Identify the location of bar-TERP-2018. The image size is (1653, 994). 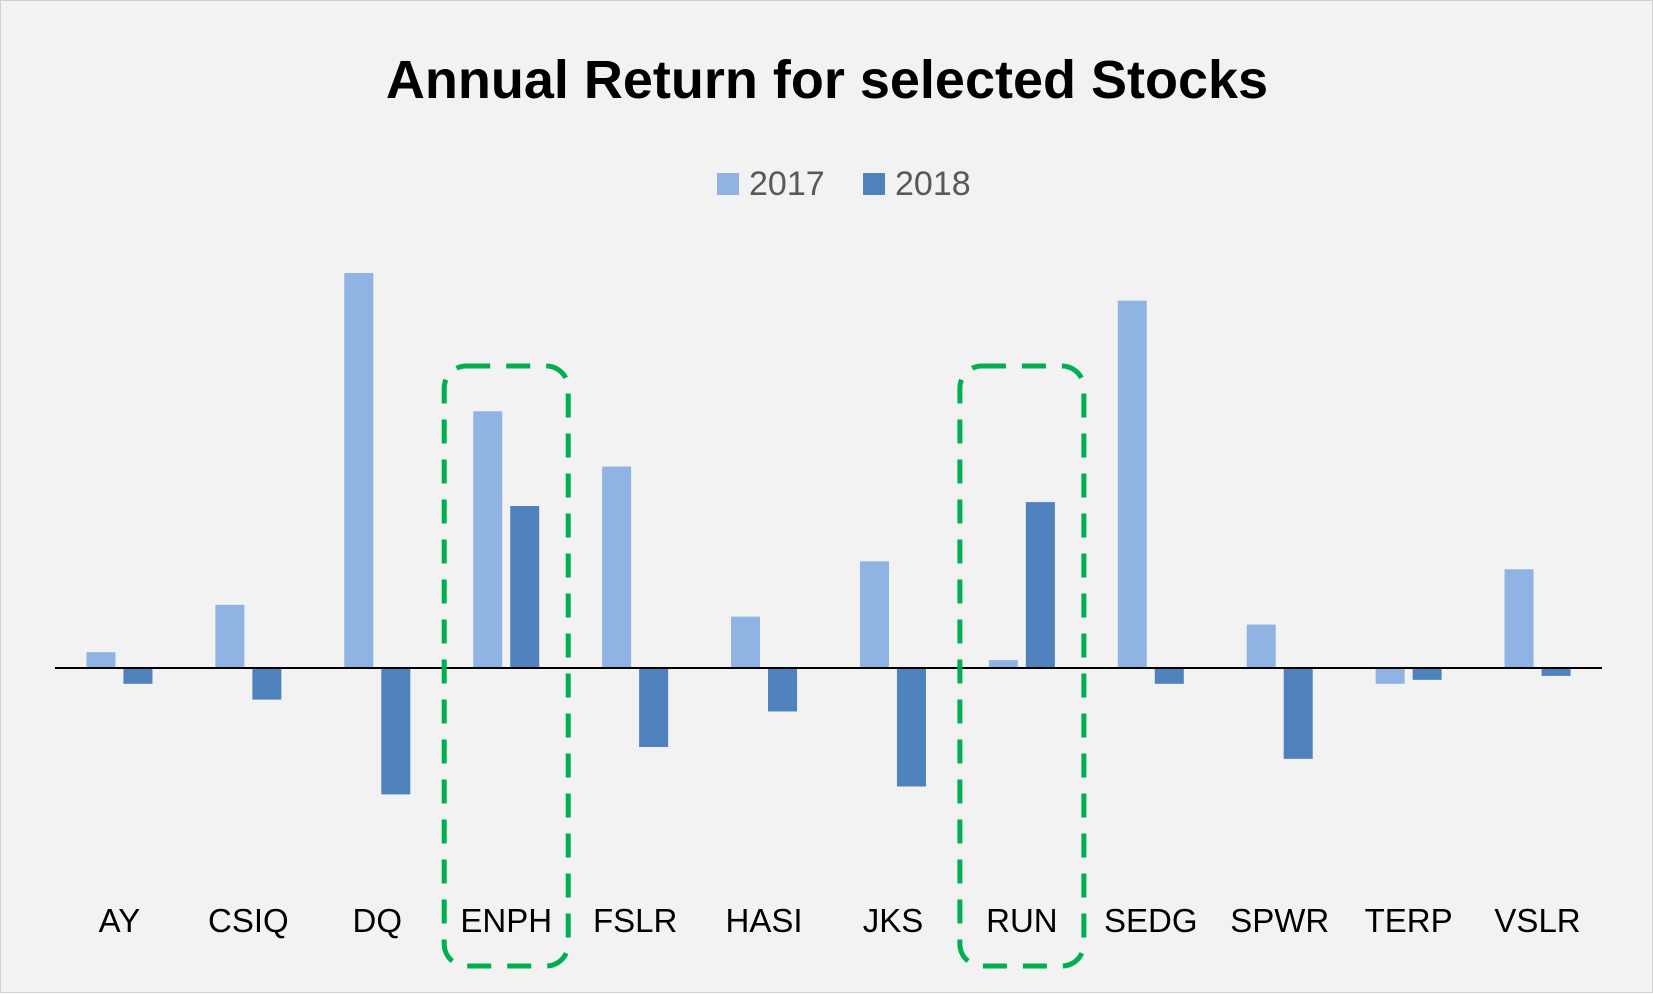
(1427, 674).